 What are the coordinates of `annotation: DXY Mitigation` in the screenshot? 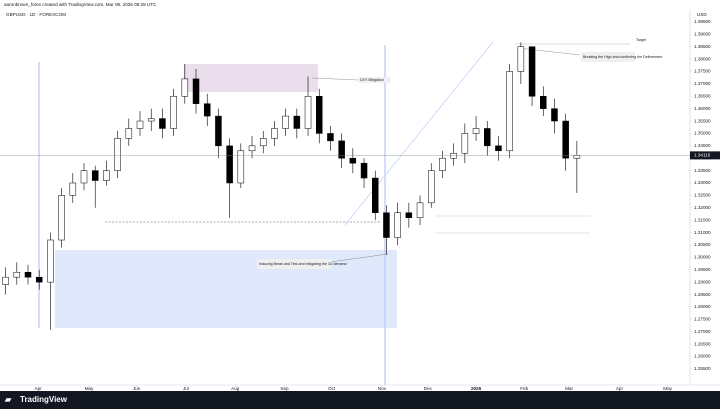 It's located at (372, 80).